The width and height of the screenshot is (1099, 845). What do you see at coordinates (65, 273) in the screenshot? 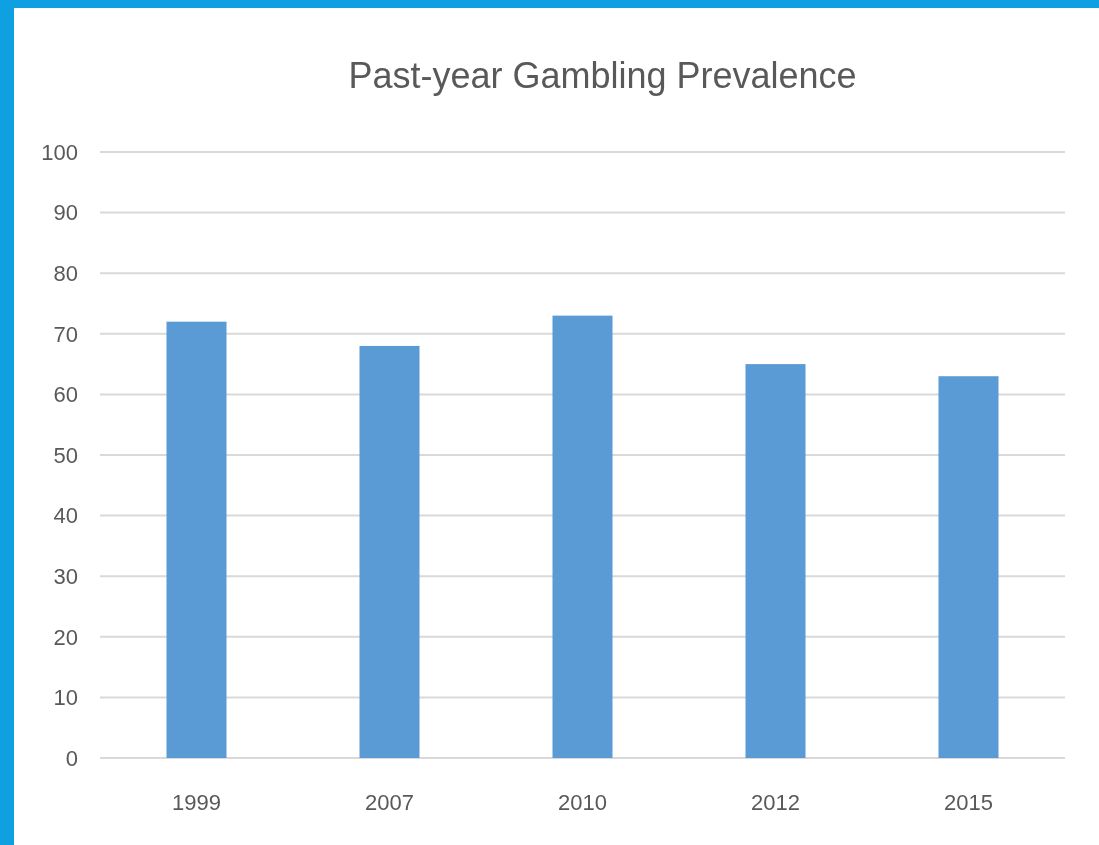
I see `y-tick-label: 80` at bounding box center [65, 273].